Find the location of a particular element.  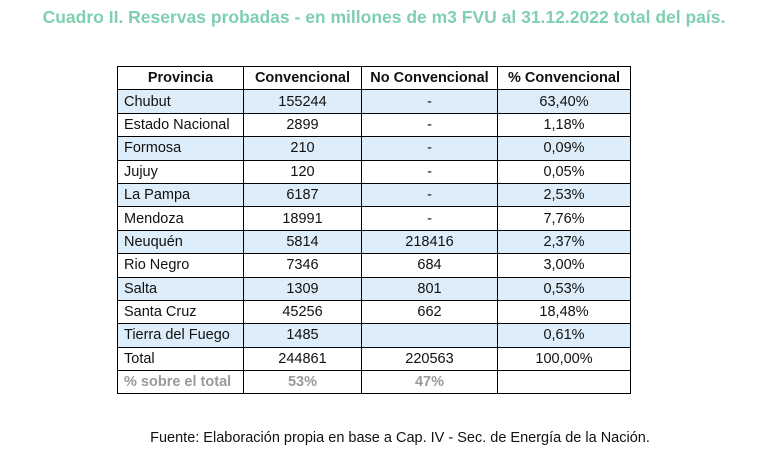

table-row: Estado Nacional 2899-1,18% is located at coordinates (374, 125).